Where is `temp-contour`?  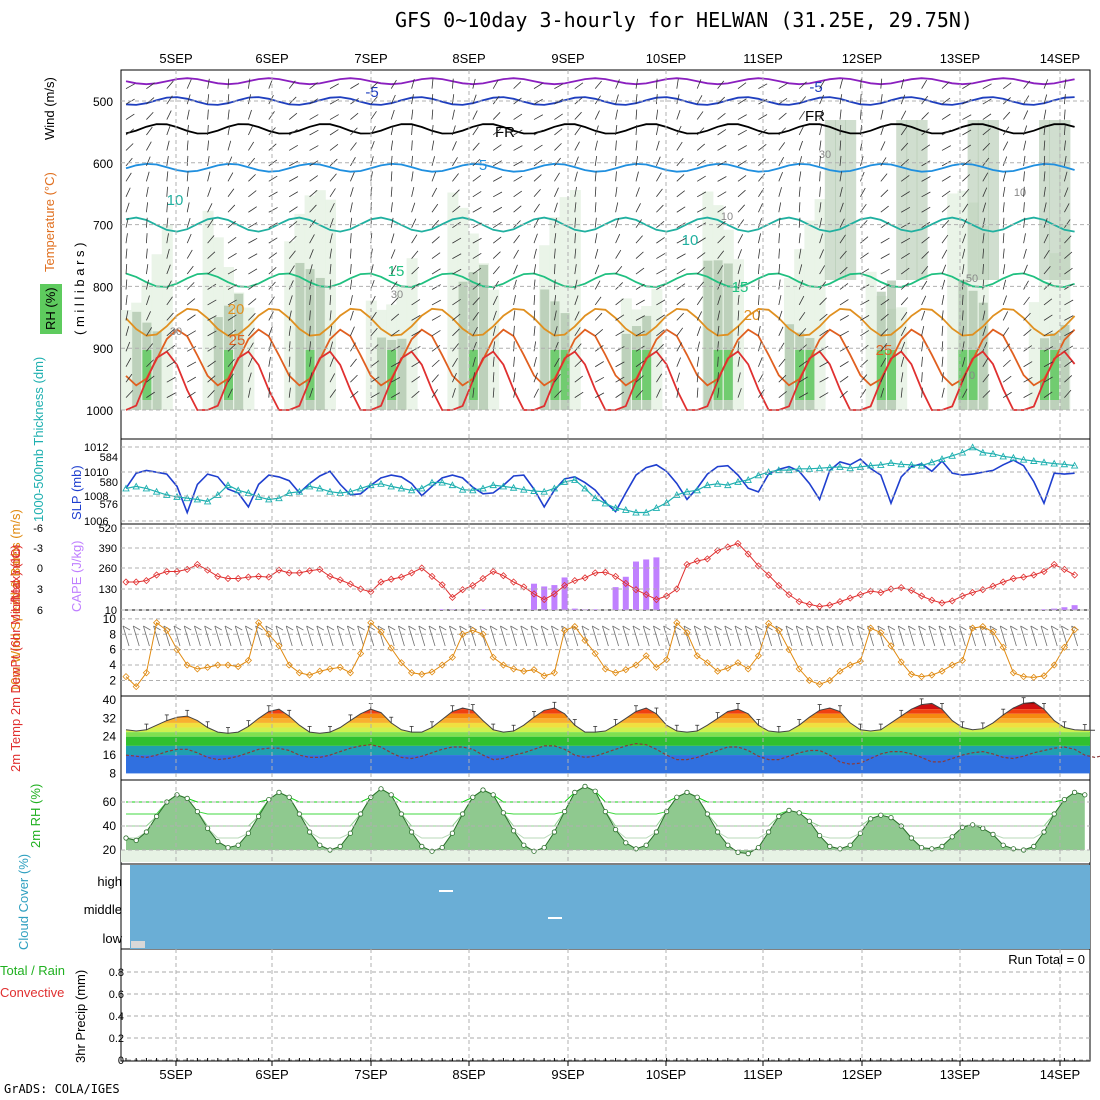
temp-contour is located at coordinates (600, 280).